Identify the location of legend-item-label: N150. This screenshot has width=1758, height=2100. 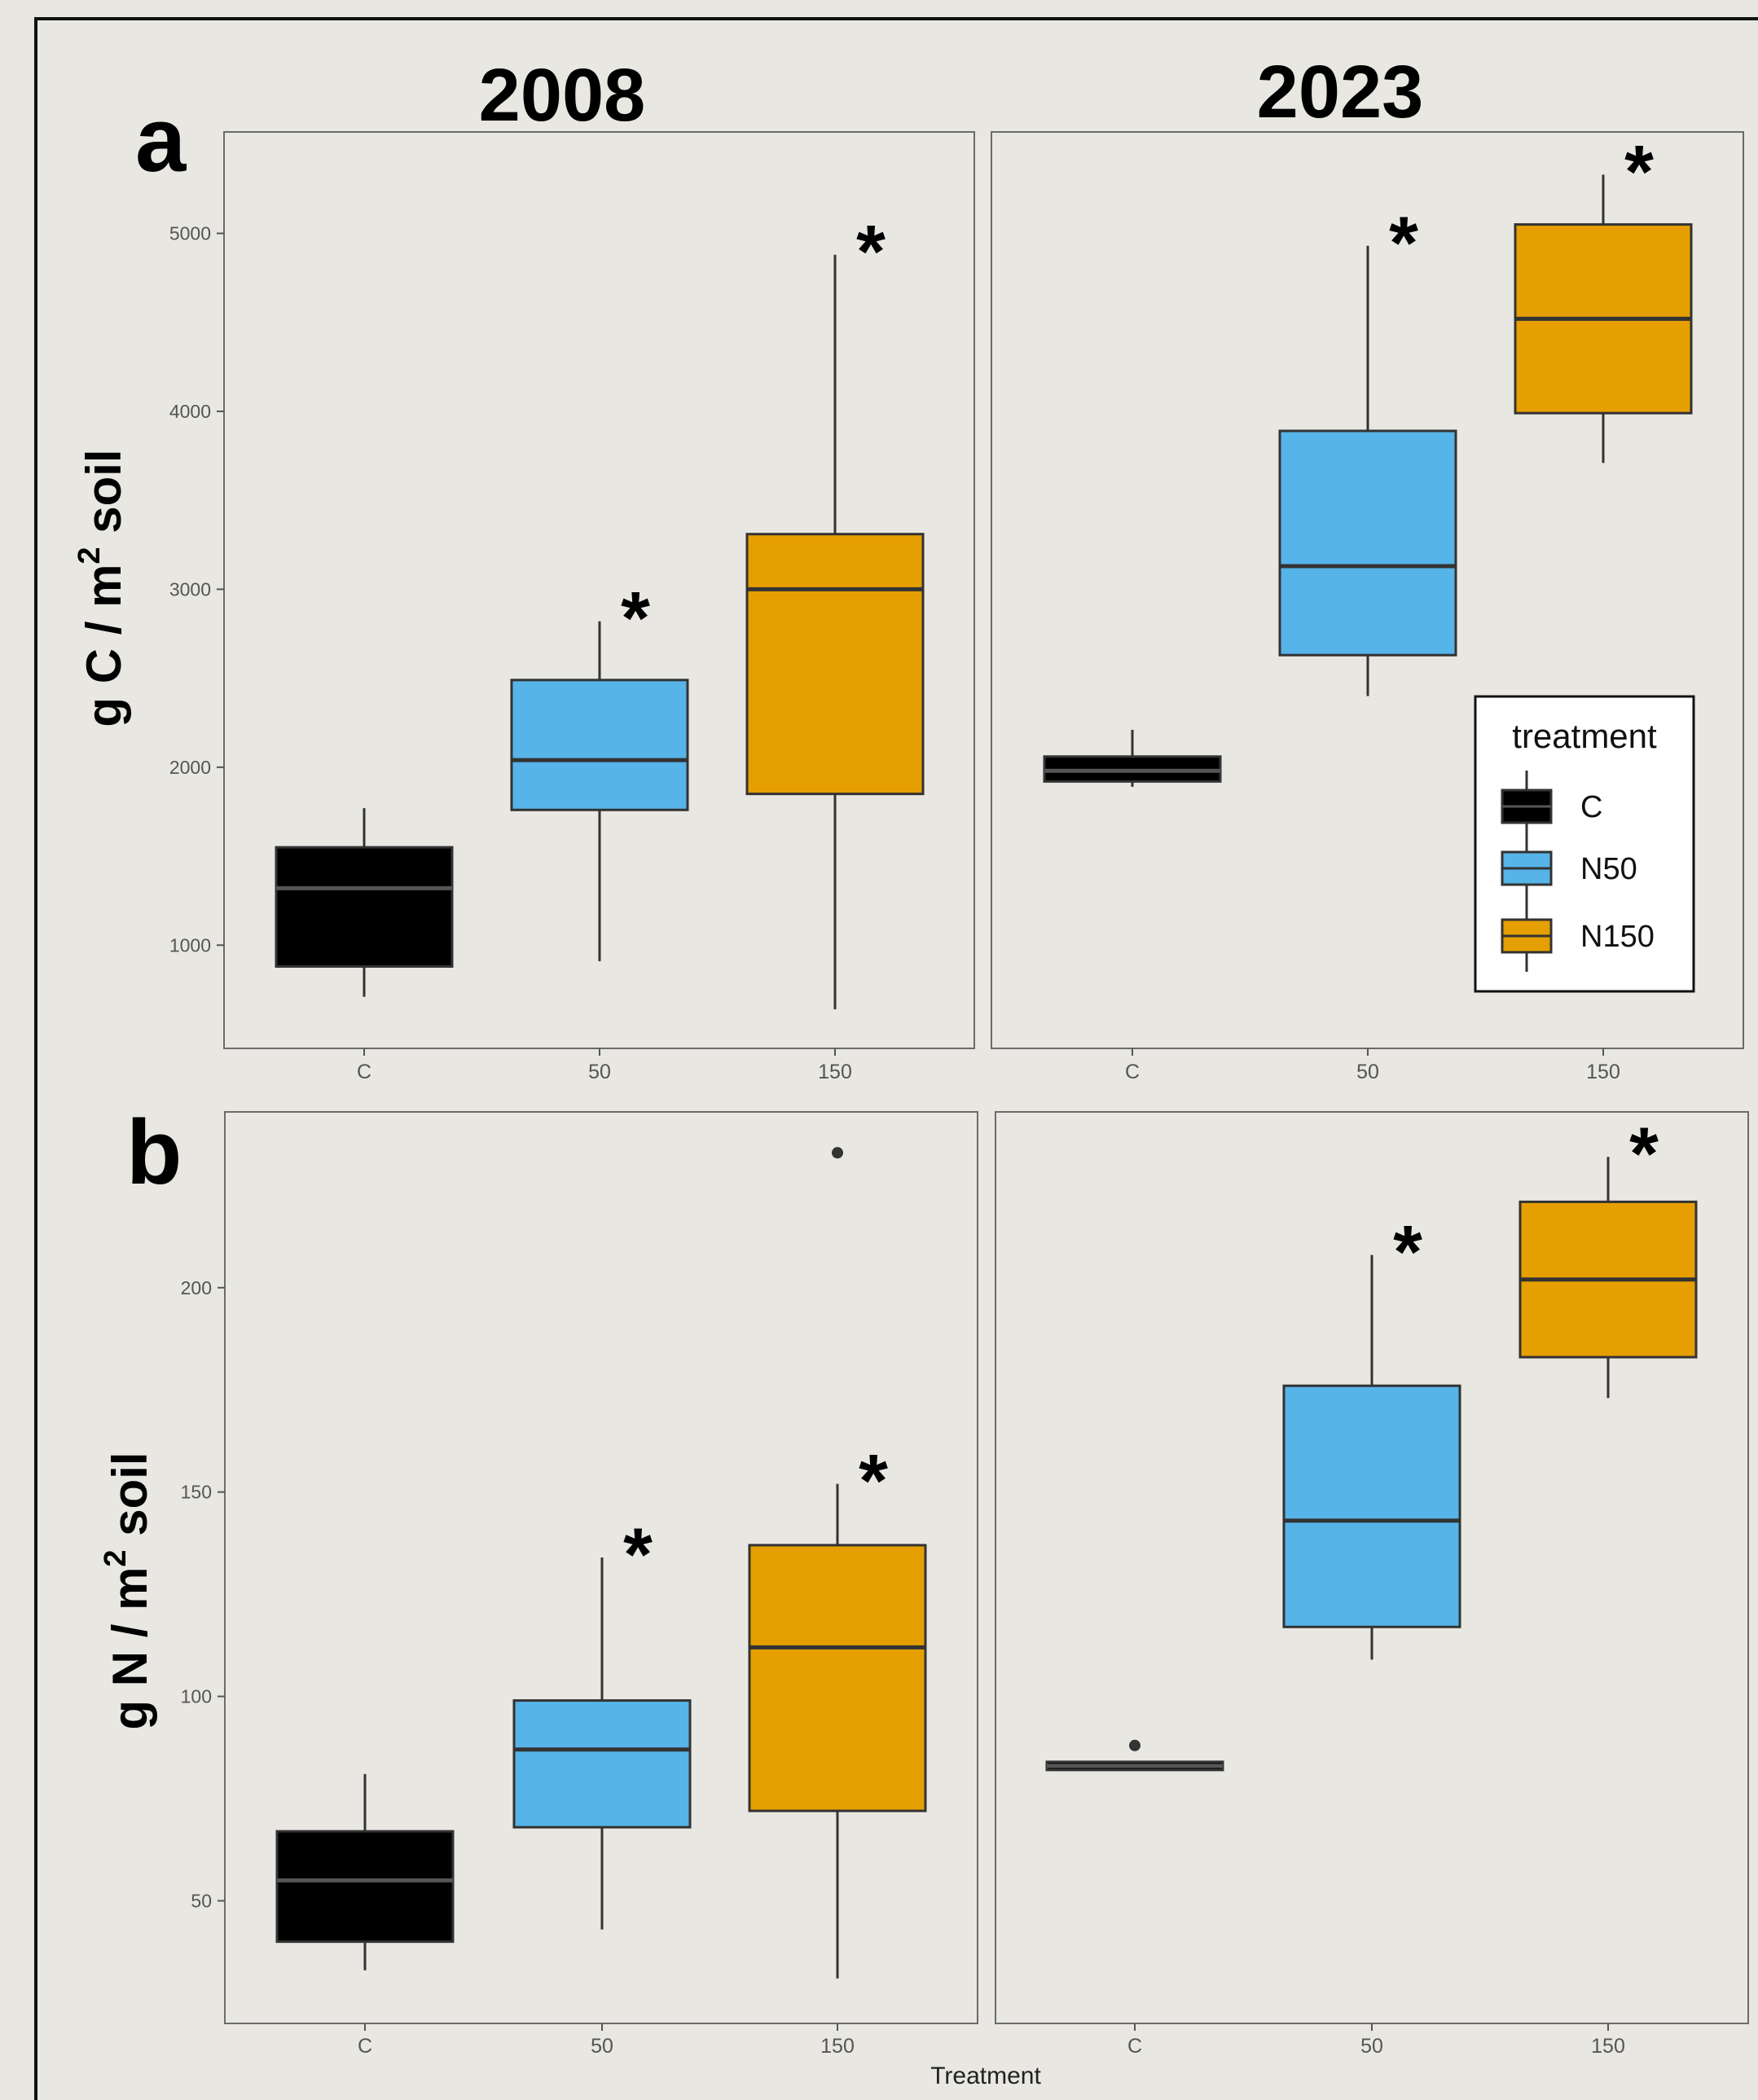
(1617, 937).